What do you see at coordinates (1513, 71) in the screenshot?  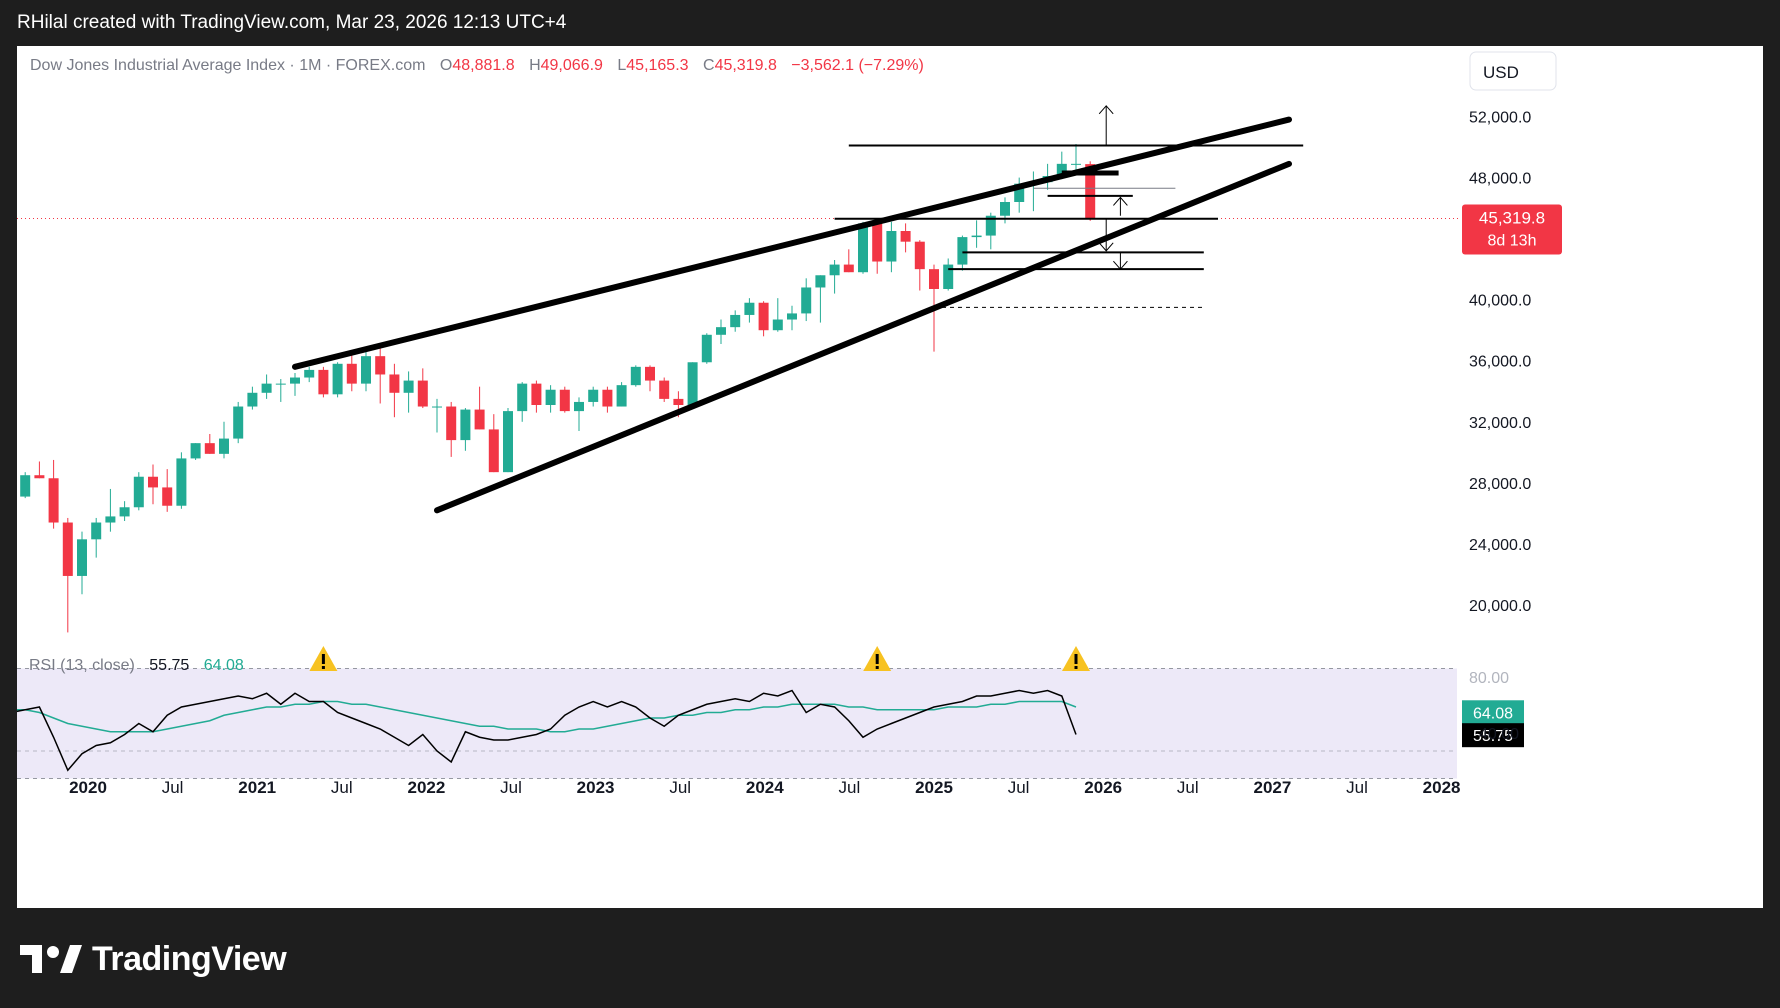 I see `currency-button: USD` at bounding box center [1513, 71].